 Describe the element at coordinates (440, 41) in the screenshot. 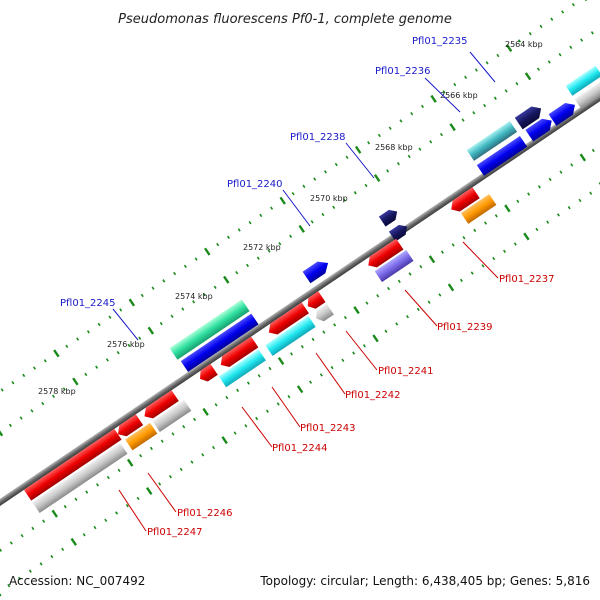

I see `gene-label-2235: Pfl01_2235` at that location.